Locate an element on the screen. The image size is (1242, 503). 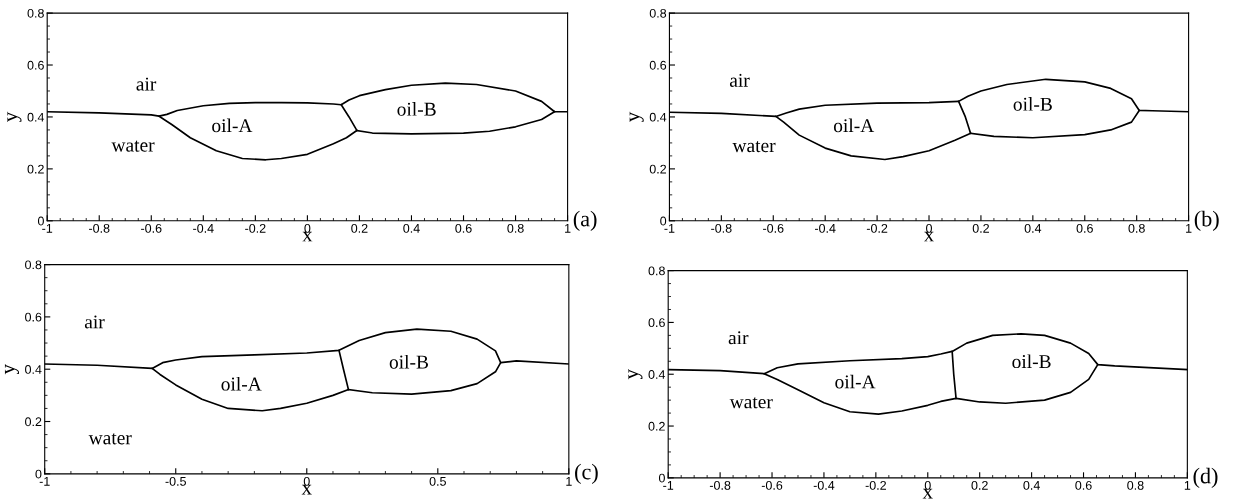
text: (d) is located at coordinates (1205, 477).